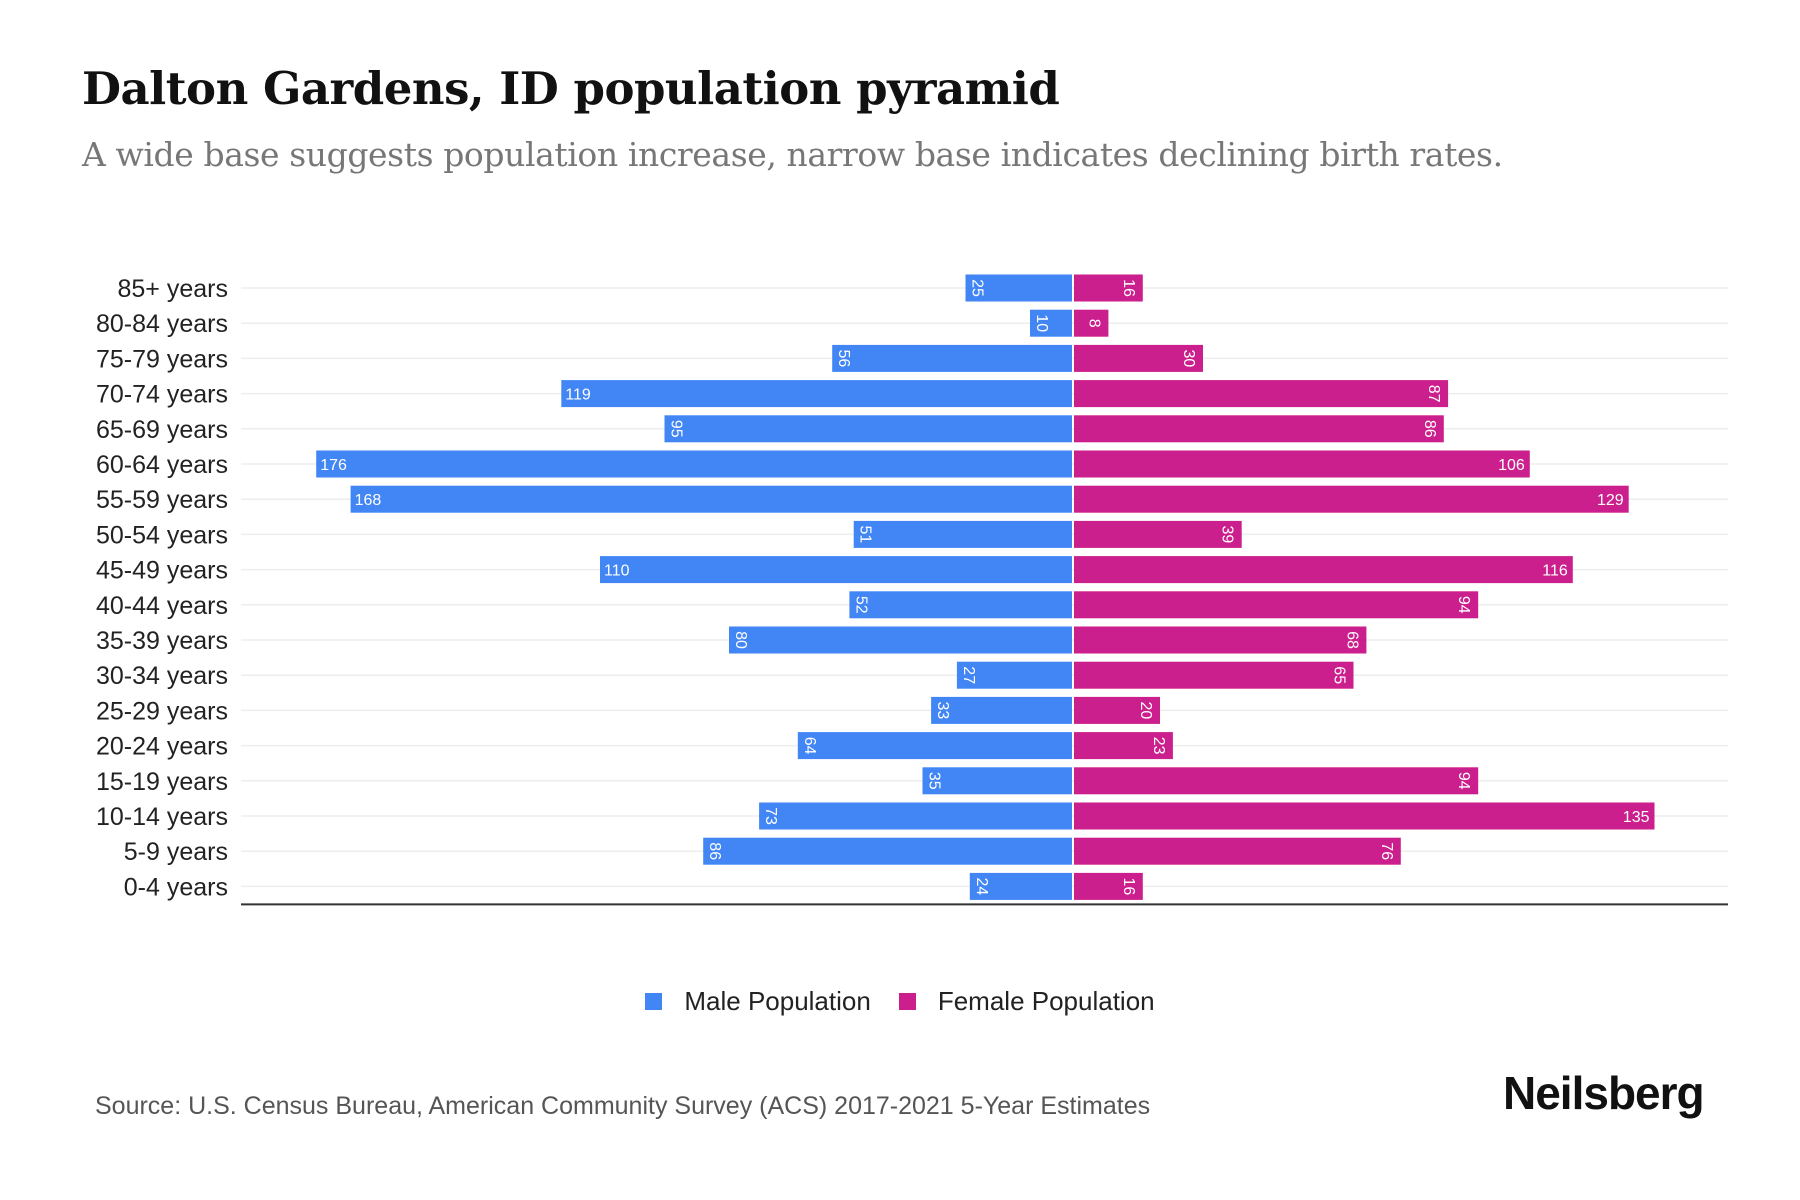  What do you see at coordinates (1188, 359) in the screenshot?
I see `female-value-label: 30` at bounding box center [1188, 359].